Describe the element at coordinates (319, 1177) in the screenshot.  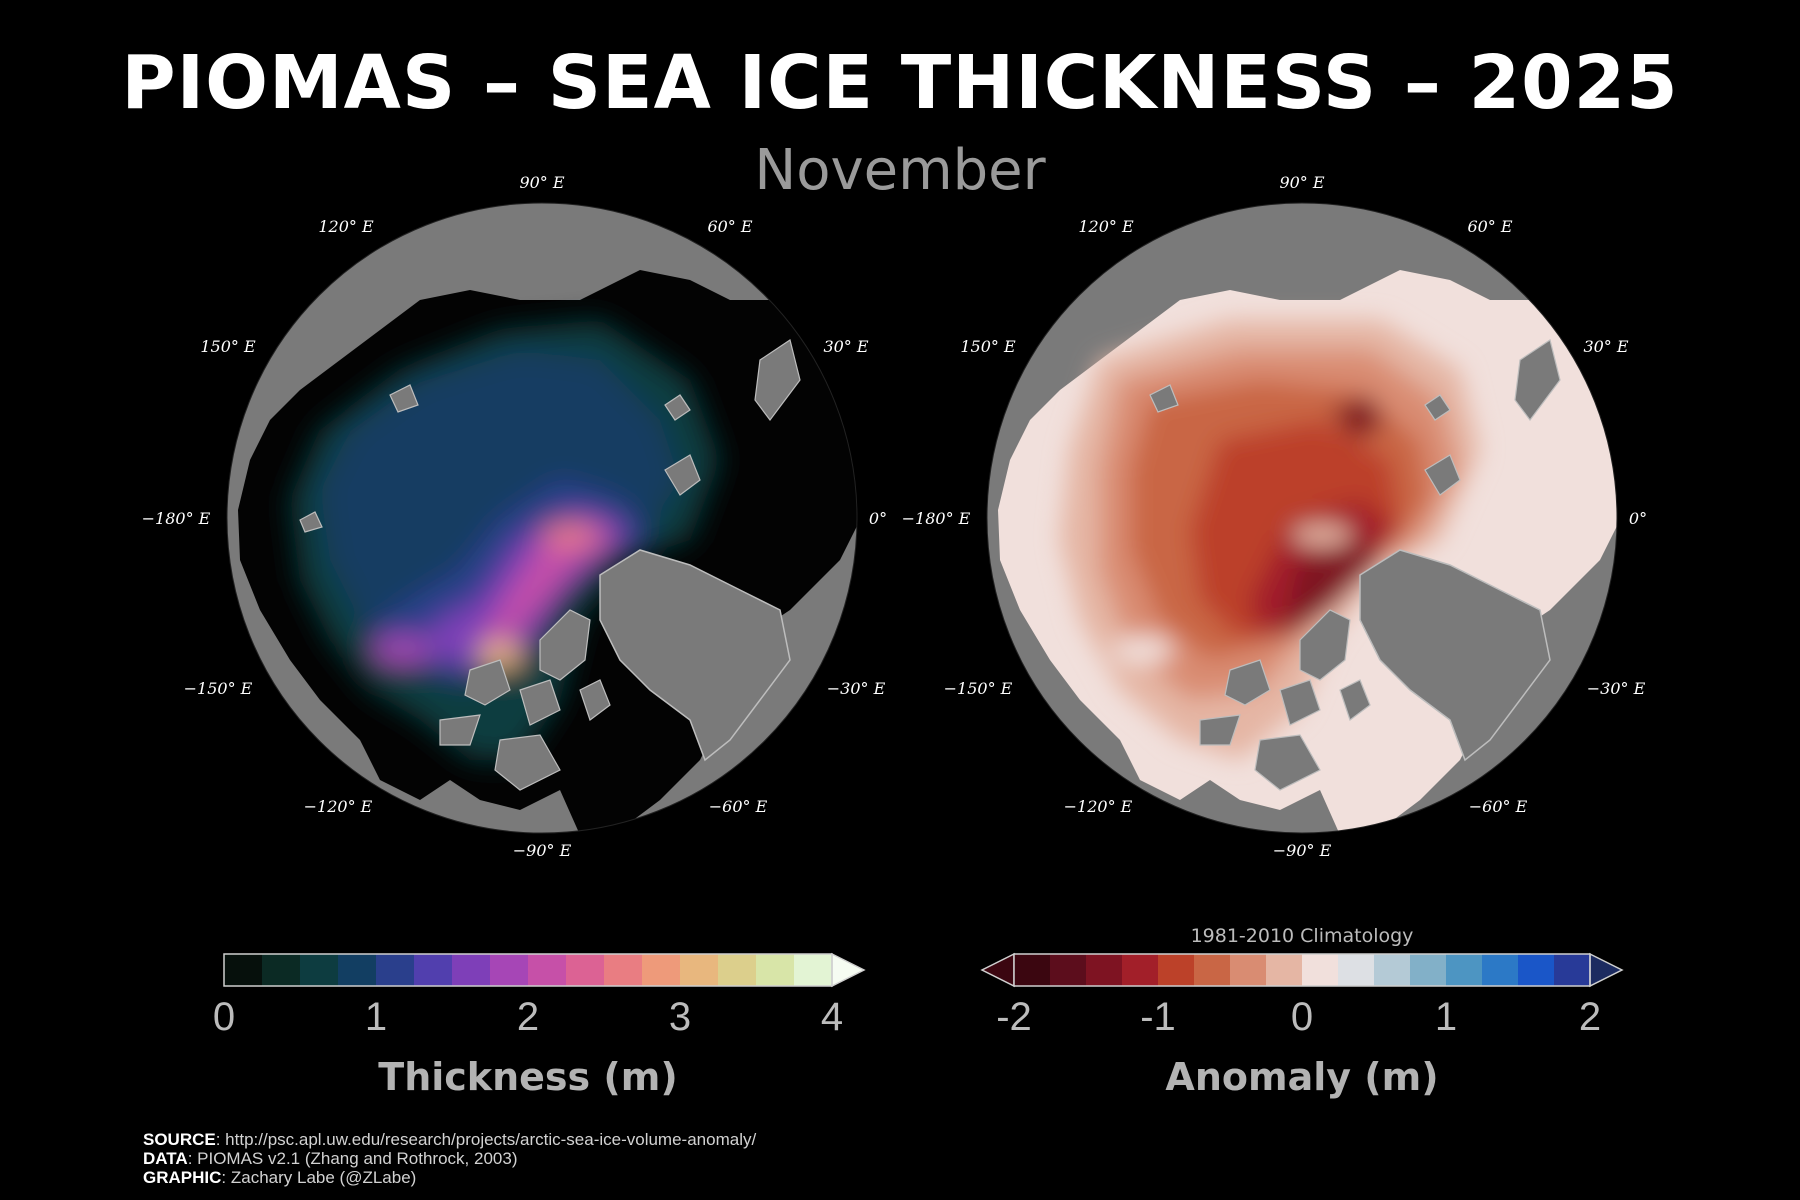
I see `graphic-author: : Zachary Labe (@ZLabe)` at that location.